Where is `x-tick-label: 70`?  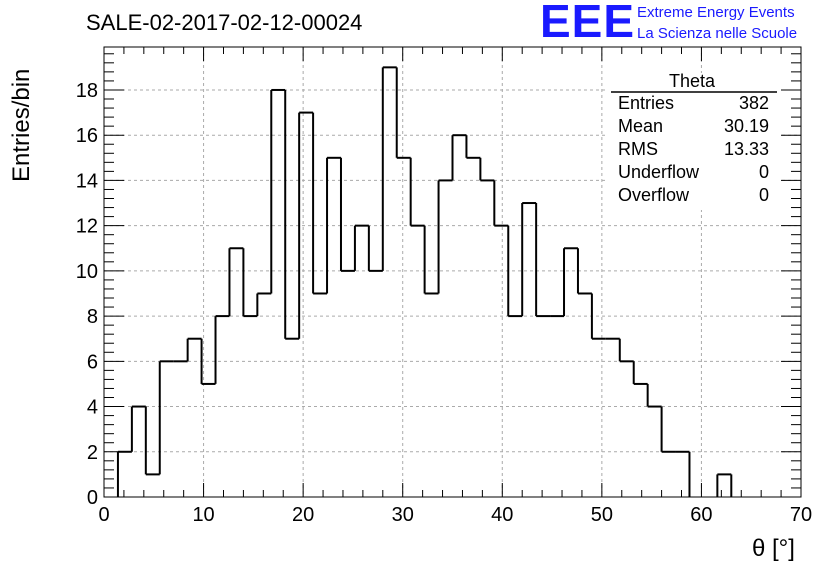 x-tick-label: 70 is located at coordinates (801, 515).